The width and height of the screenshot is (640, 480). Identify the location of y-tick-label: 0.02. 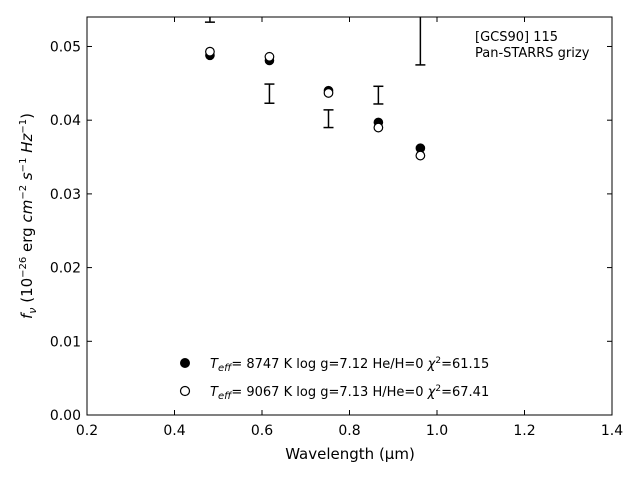
(65, 269).